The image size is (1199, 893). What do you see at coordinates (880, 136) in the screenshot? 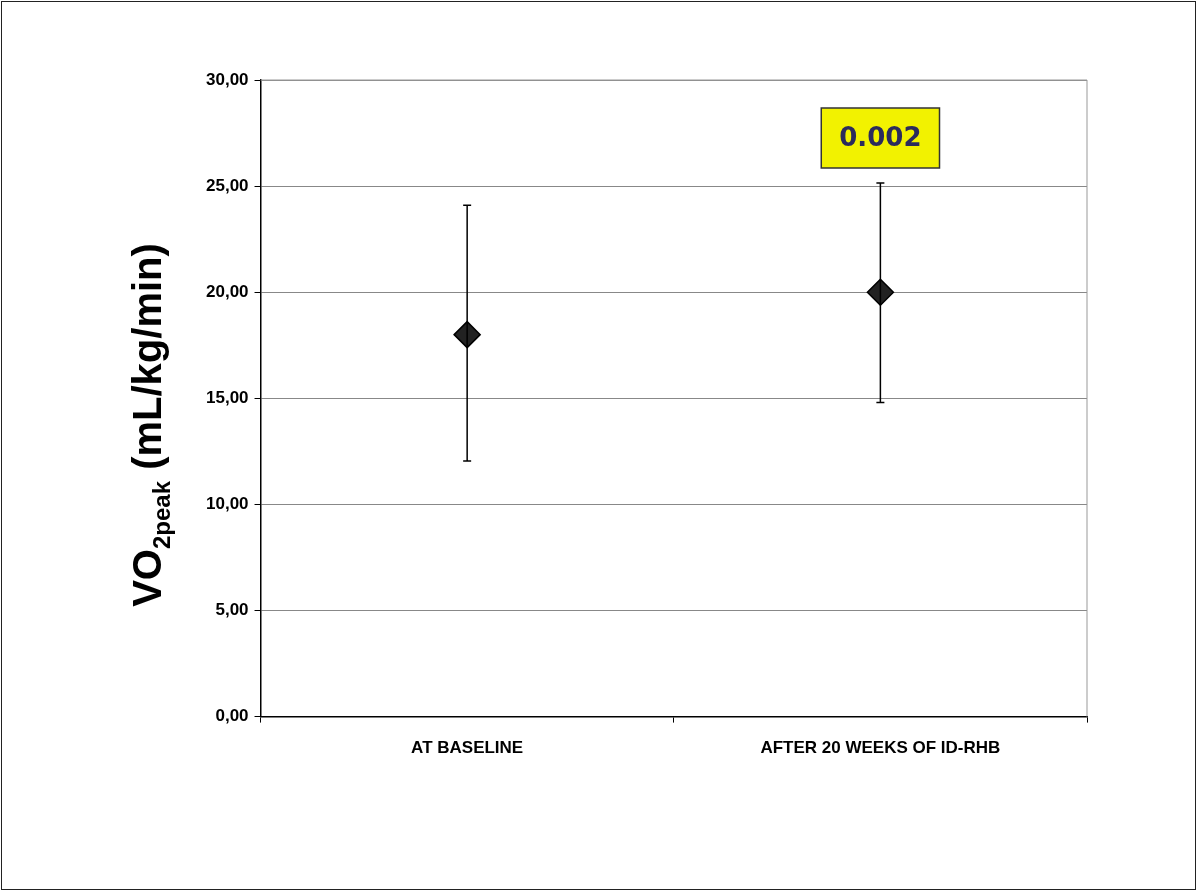
I see `annotation: 0.002` at bounding box center [880, 136].